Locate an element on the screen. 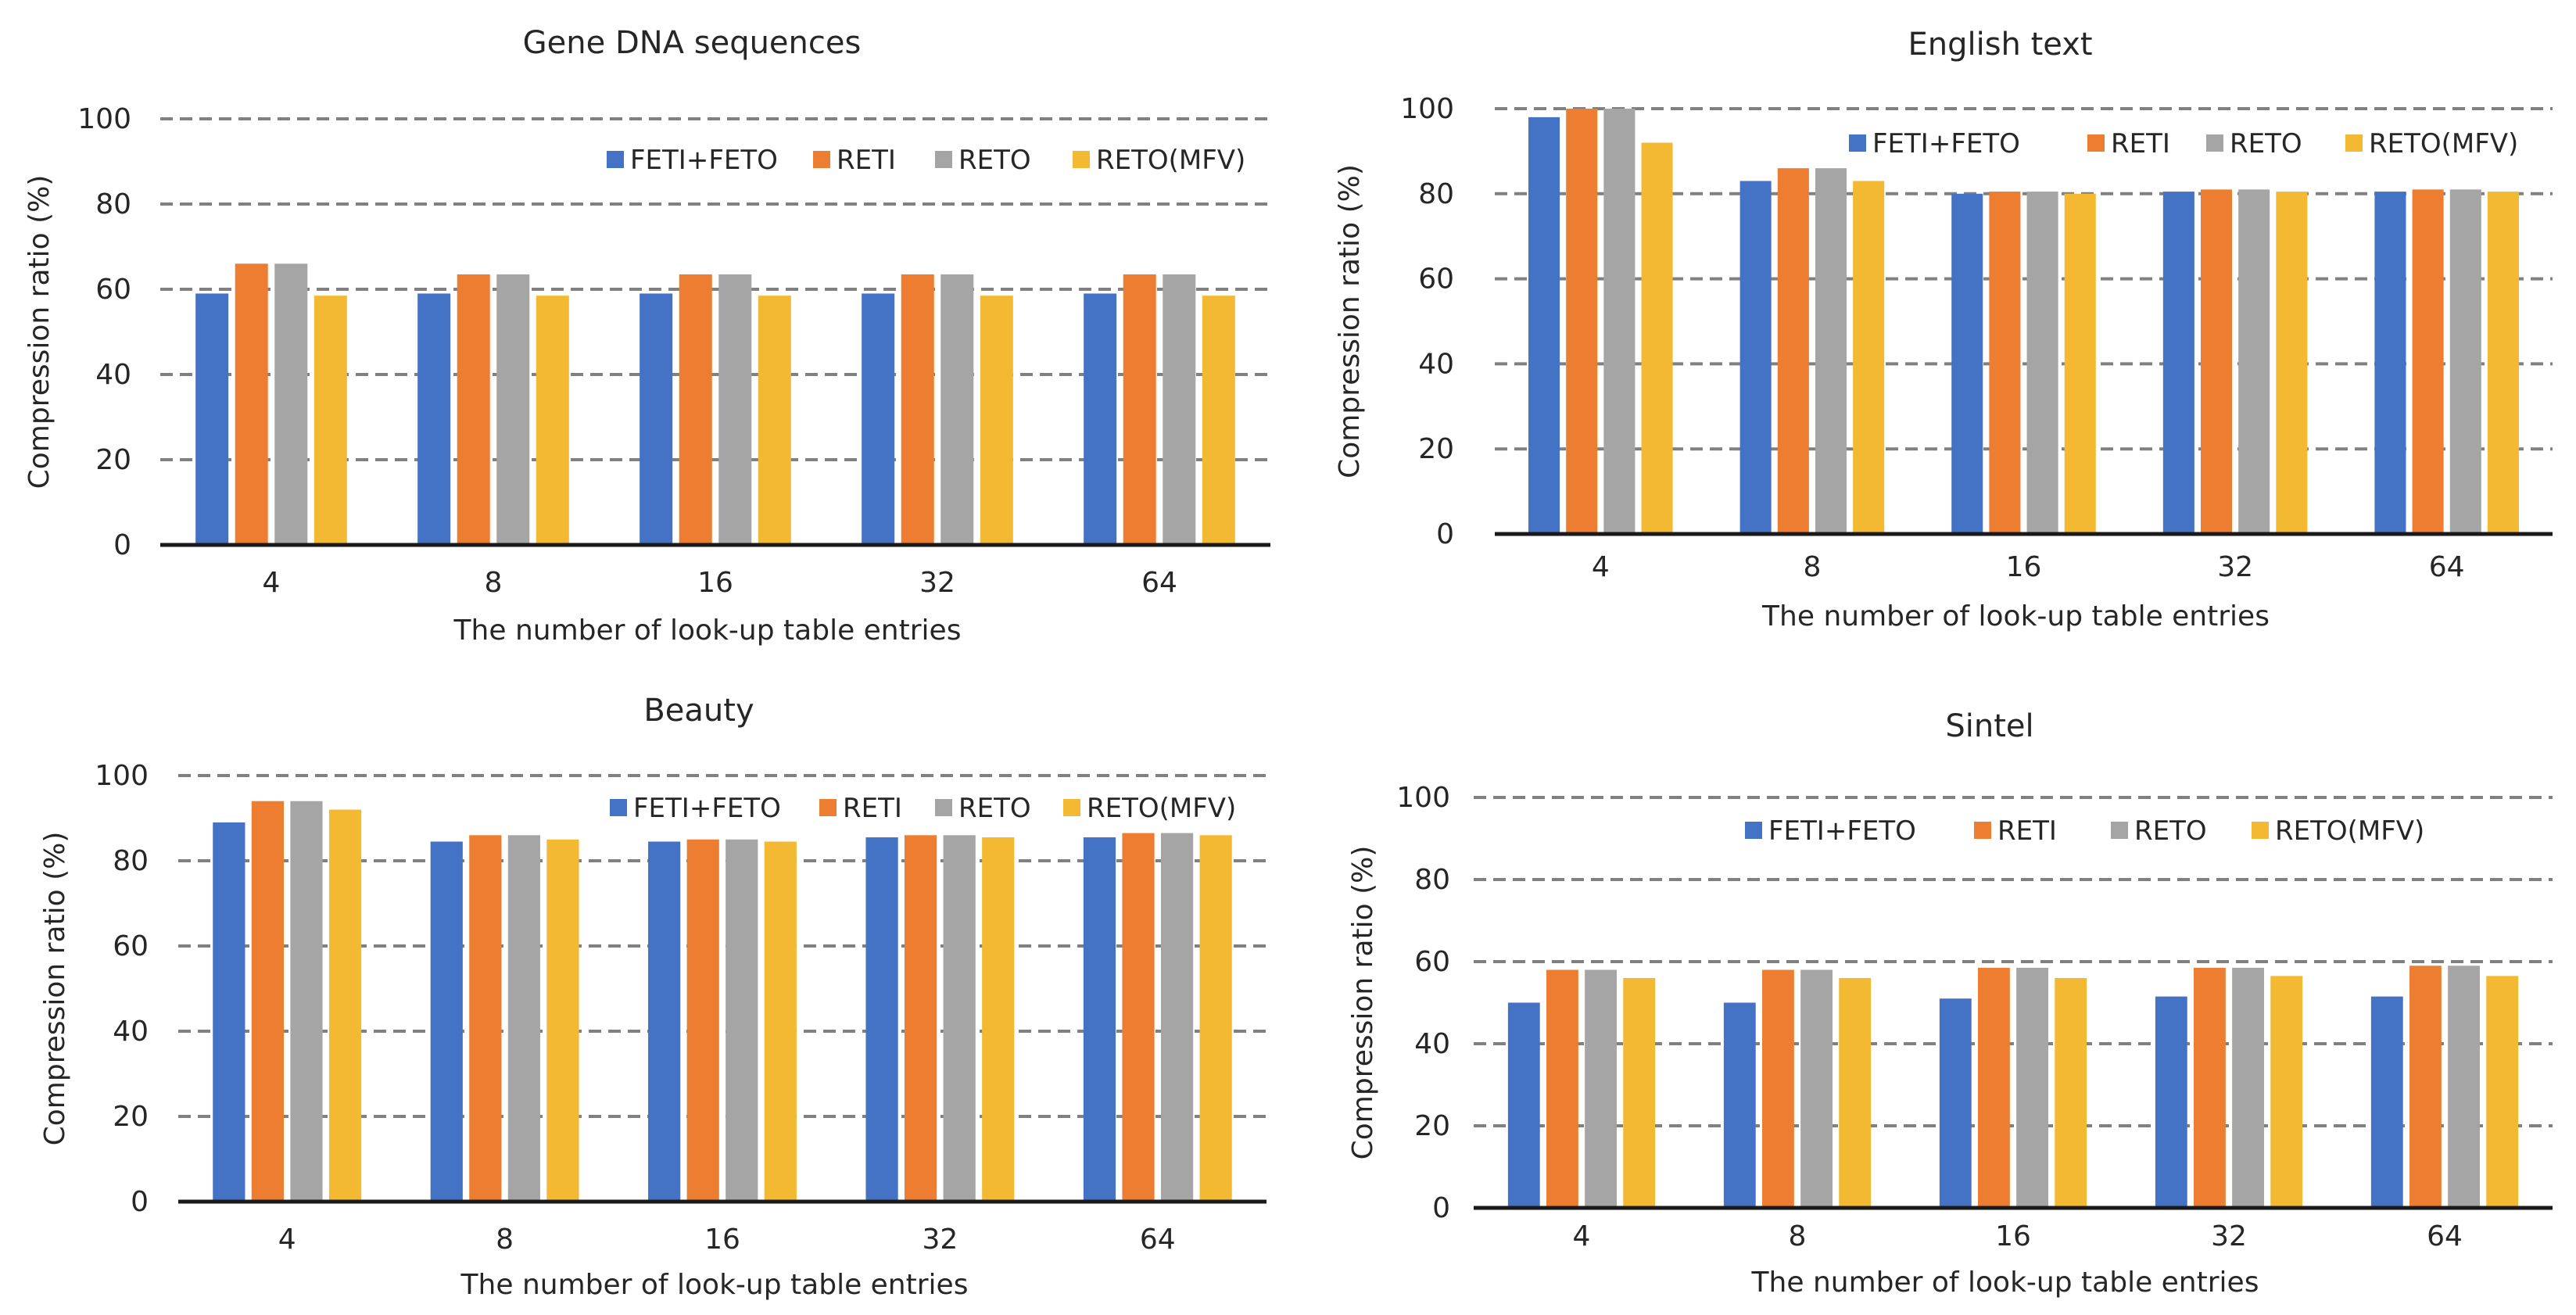 The width and height of the screenshot is (2576, 1315). legend-label-reti: RETI is located at coordinates (866, 160).